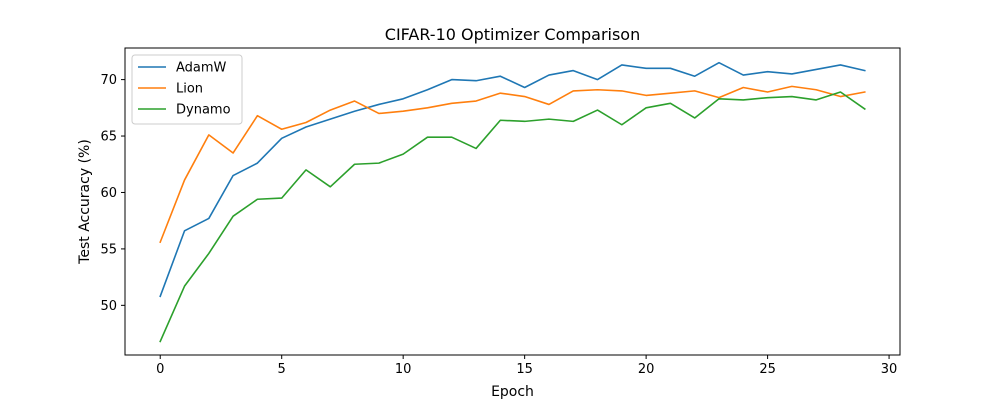 The image size is (1000, 400). Describe the element at coordinates (160, 369) in the screenshot. I see `x-tick-label: 0` at that location.